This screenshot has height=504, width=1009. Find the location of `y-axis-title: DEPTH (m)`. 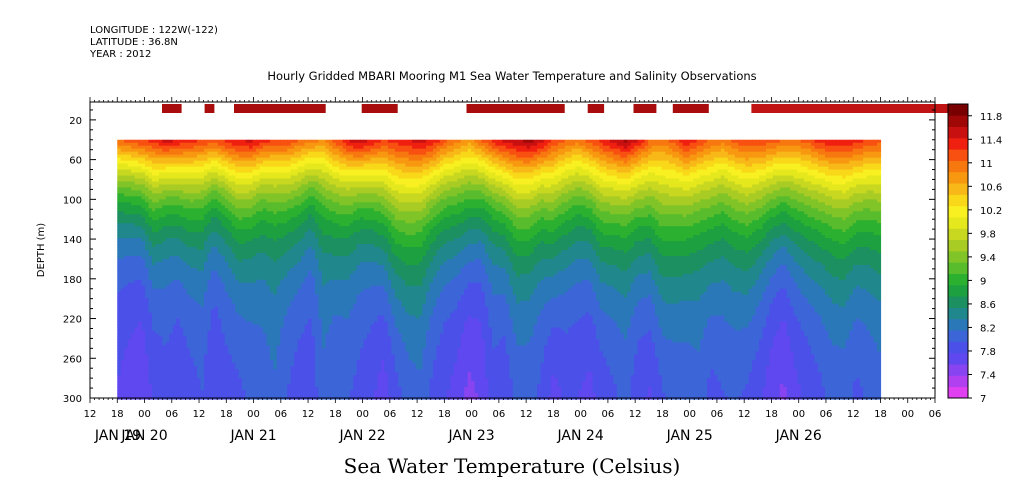

y-axis-title: DEPTH (m) is located at coordinates (41, 250).